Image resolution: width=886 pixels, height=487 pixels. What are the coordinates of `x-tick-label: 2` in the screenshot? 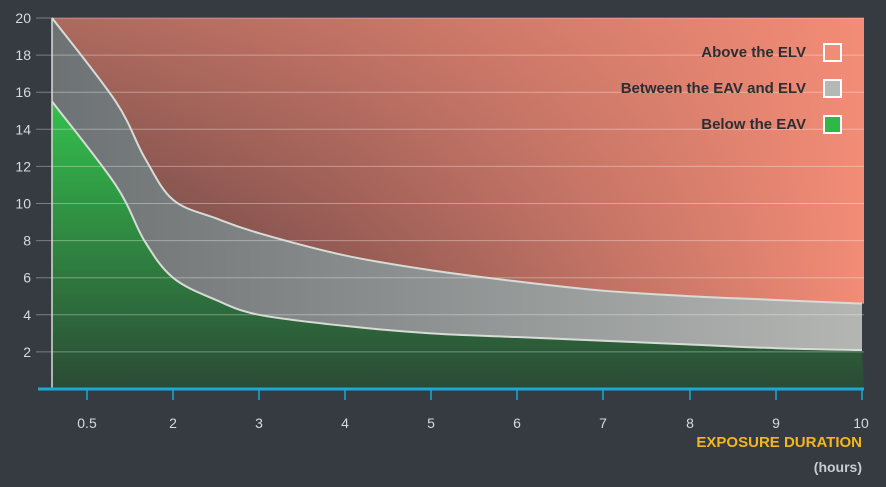 It's located at (173, 423).